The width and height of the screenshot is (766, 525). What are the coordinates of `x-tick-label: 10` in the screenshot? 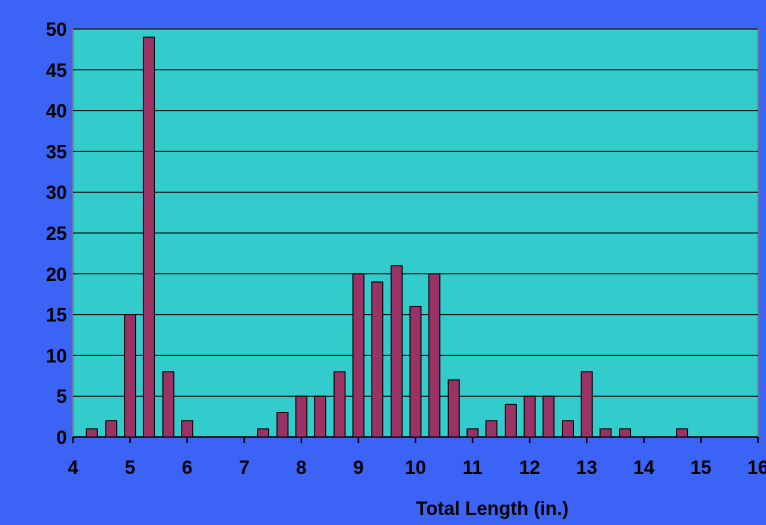 It's located at (415, 468).